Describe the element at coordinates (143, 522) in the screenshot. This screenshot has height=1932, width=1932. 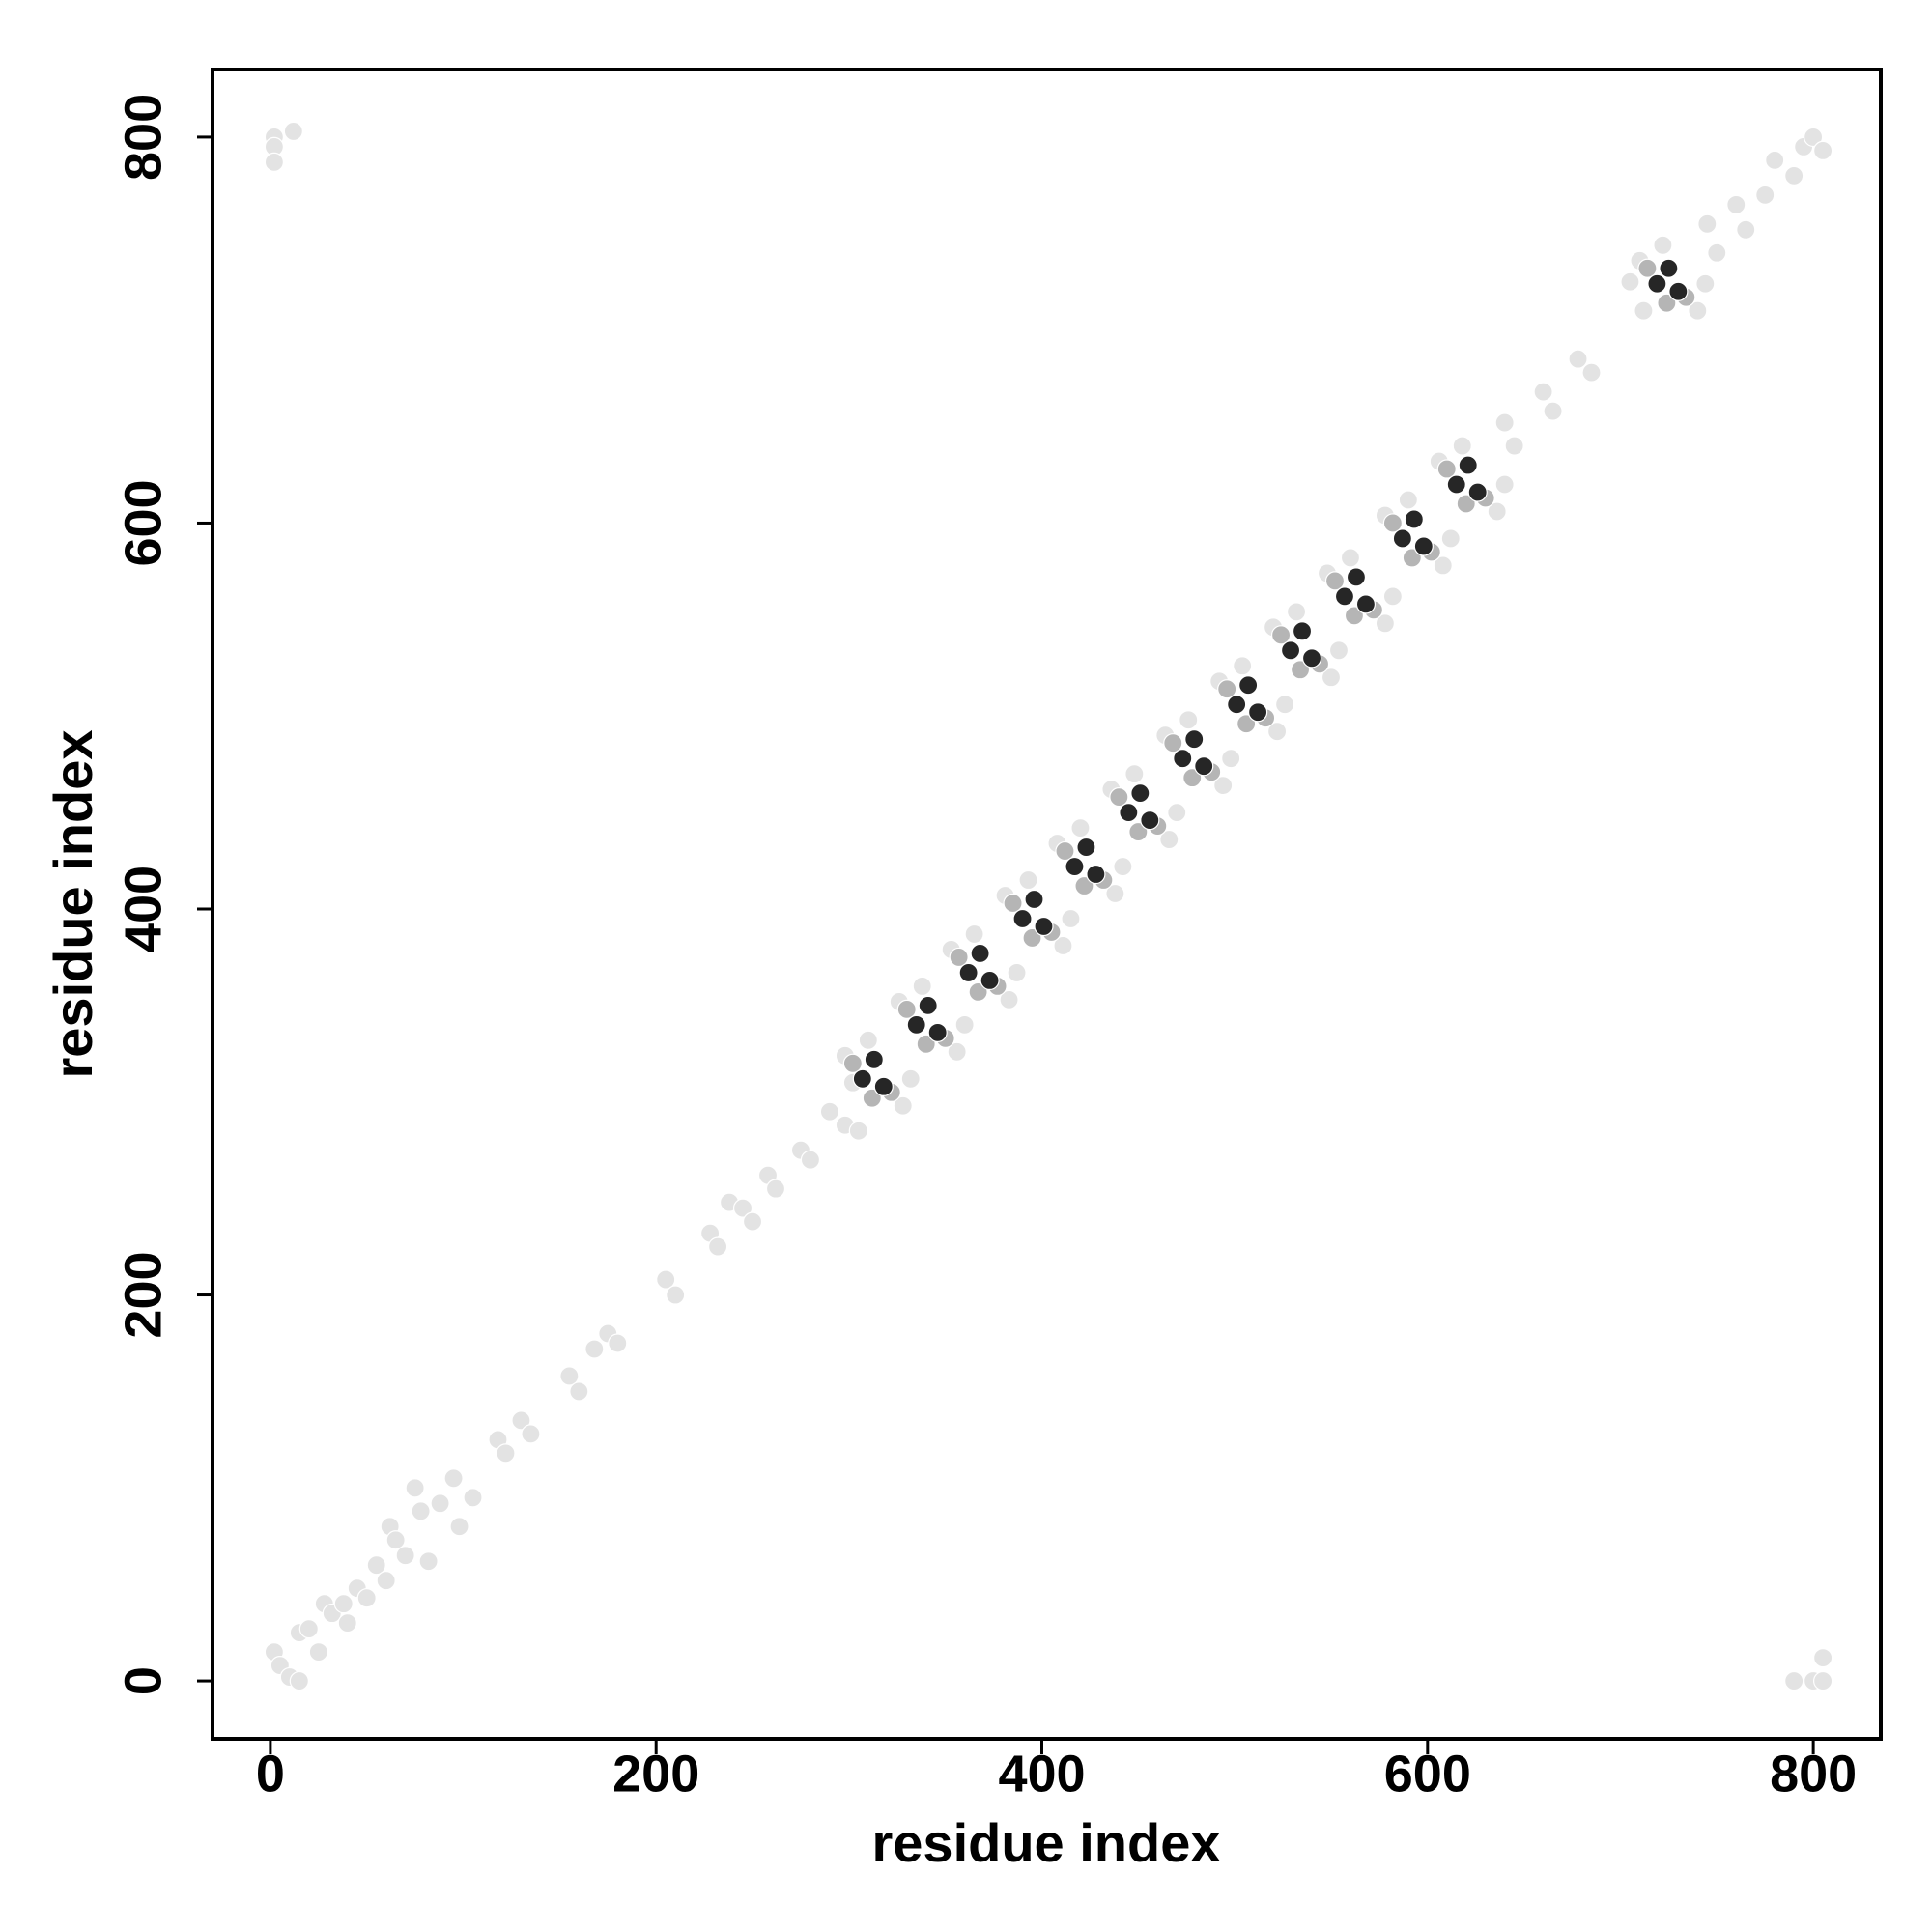
I see `y-tick-label: 600` at that location.